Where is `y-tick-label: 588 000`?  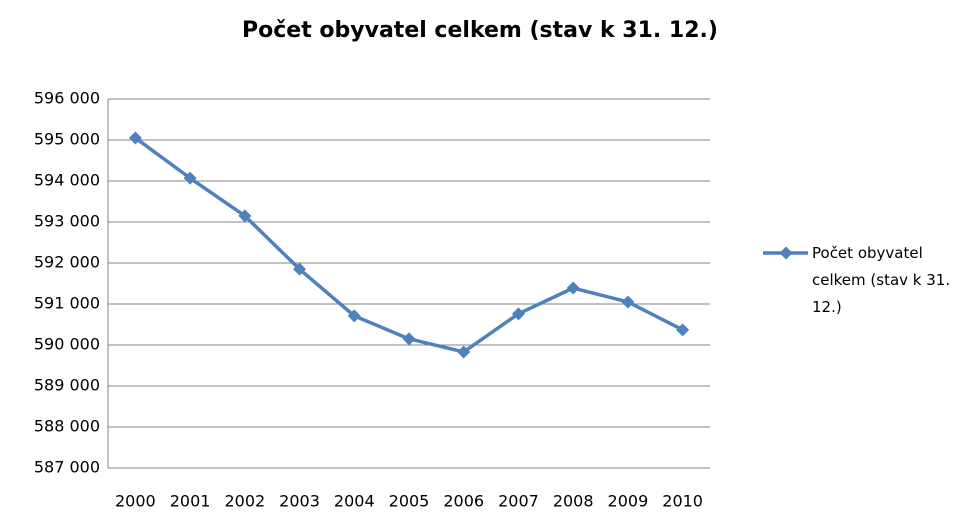
y-tick-label: 588 000 is located at coordinates (67, 426).